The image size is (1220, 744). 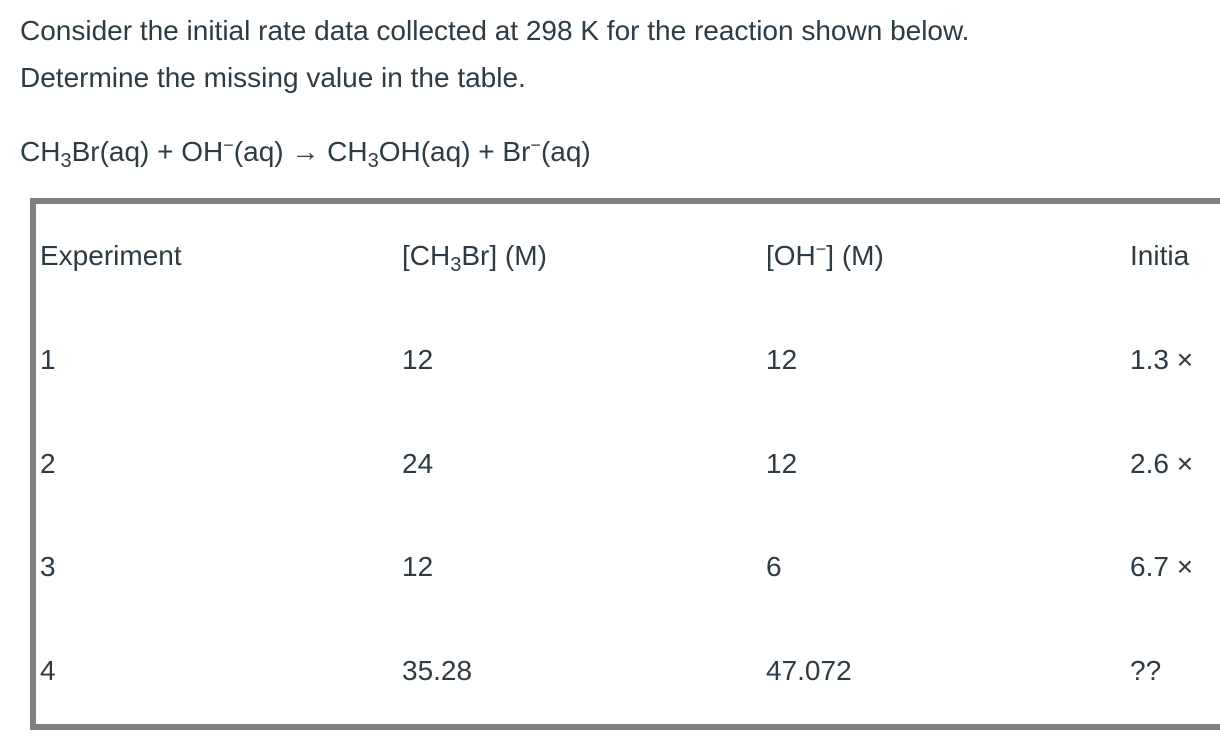 What do you see at coordinates (565, 151) in the screenshot?
I see `eq-text: (aq)` at bounding box center [565, 151].